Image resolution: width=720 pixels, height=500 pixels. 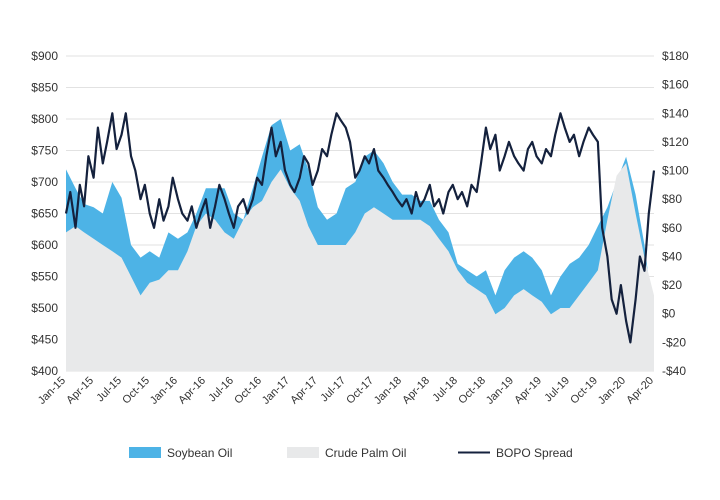 I want to click on legend-swatch-palm, so click(x=303, y=452).